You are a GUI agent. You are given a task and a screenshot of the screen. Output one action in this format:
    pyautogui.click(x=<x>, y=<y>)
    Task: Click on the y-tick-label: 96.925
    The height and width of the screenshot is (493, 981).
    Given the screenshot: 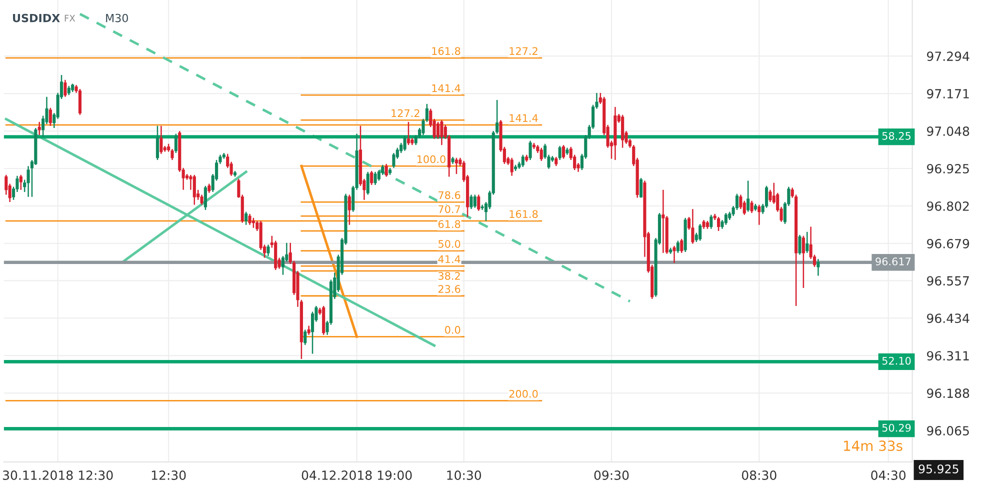 What is the action you would take?
    pyautogui.click(x=948, y=169)
    